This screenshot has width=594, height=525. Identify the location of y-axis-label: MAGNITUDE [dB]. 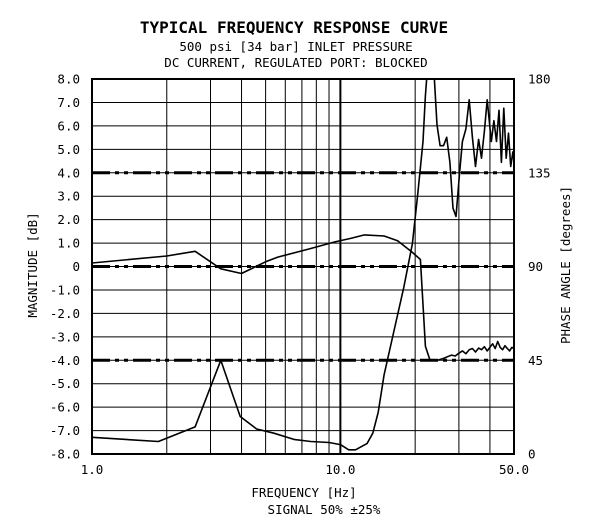
(32, 264).